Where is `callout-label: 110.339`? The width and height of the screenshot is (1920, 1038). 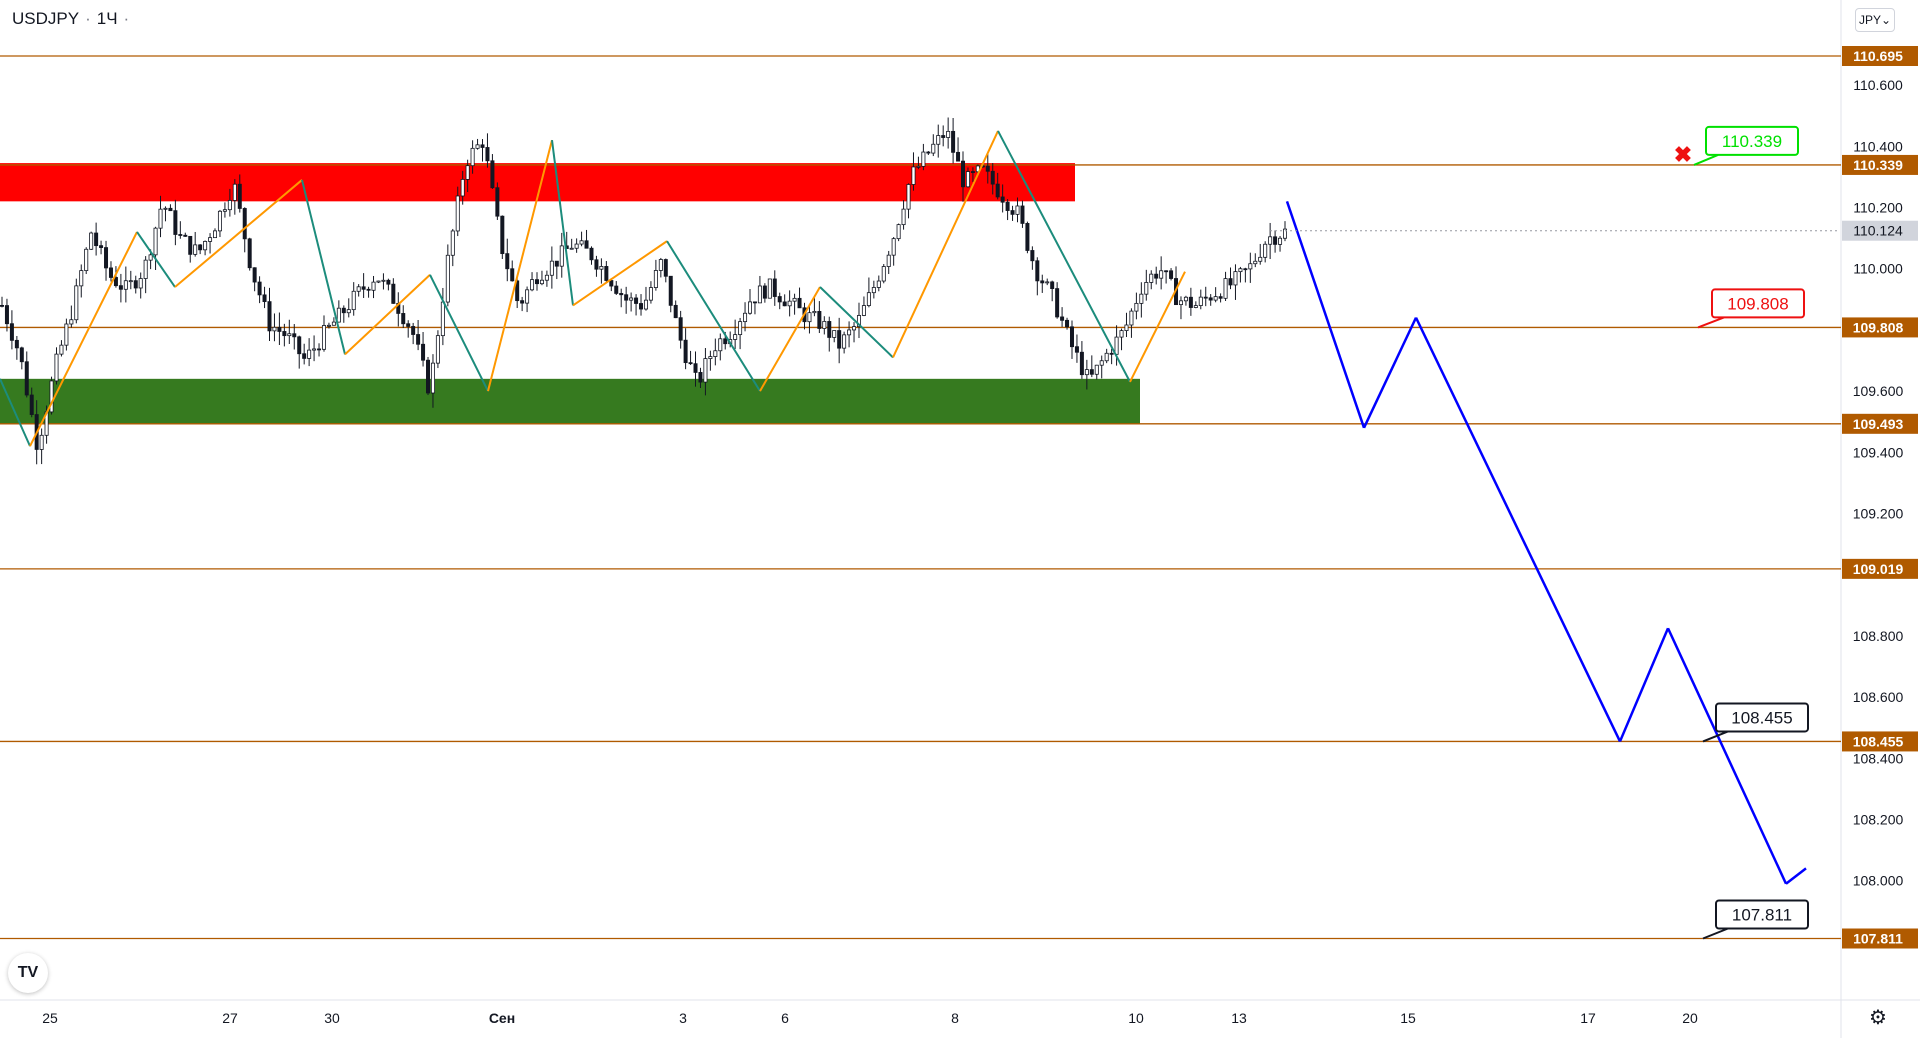
callout-label: 110.339 is located at coordinates (1752, 141).